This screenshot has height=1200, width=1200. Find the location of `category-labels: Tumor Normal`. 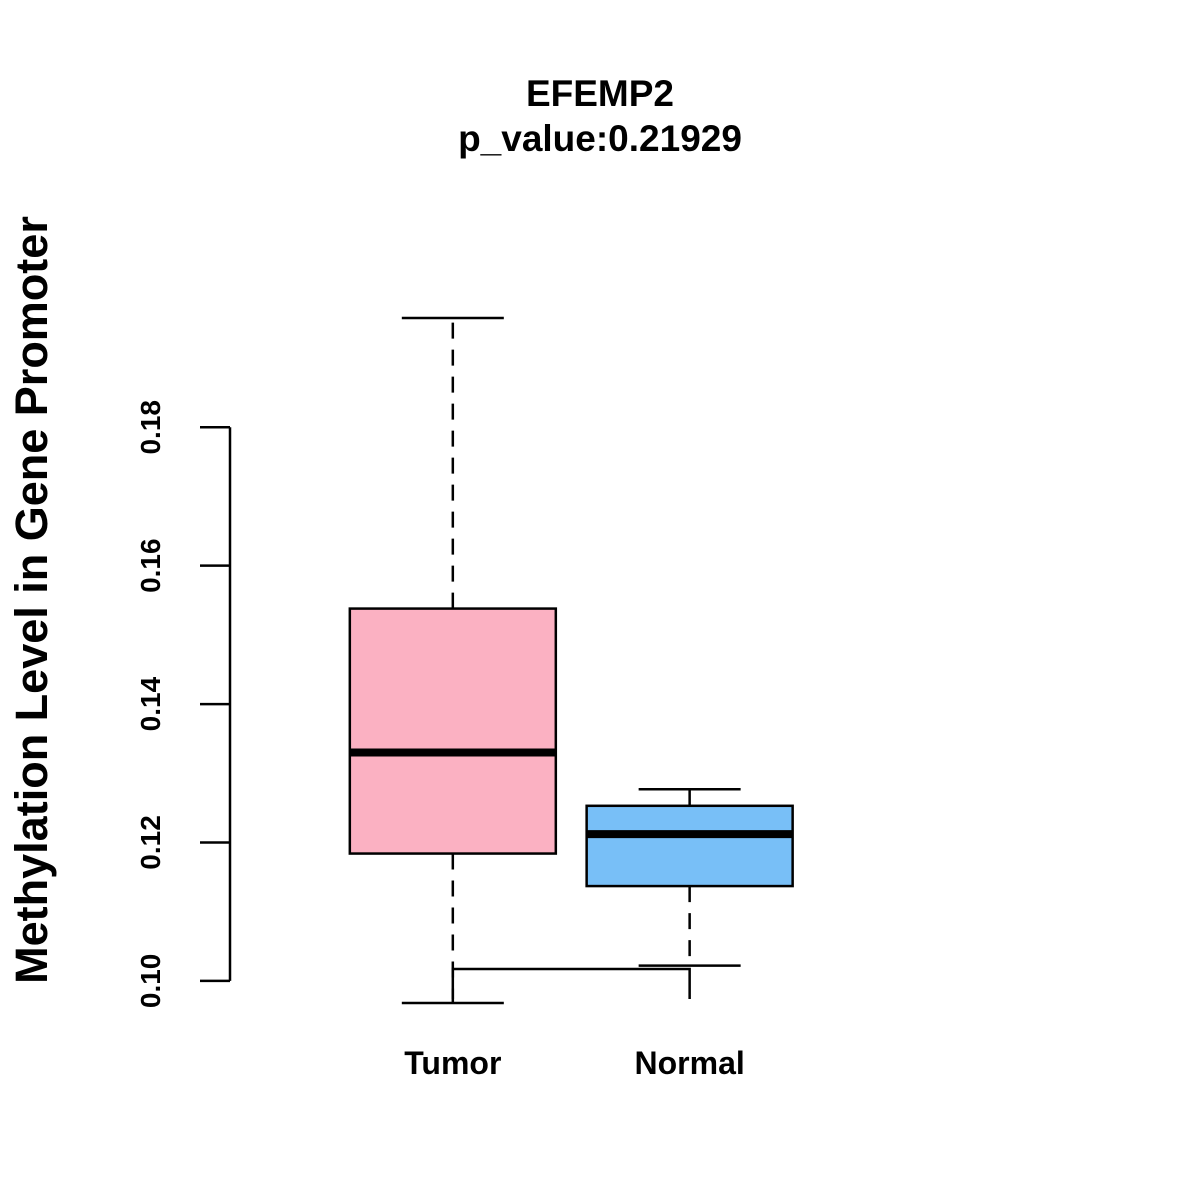

category-labels: Tumor Normal is located at coordinates (574, 1063).